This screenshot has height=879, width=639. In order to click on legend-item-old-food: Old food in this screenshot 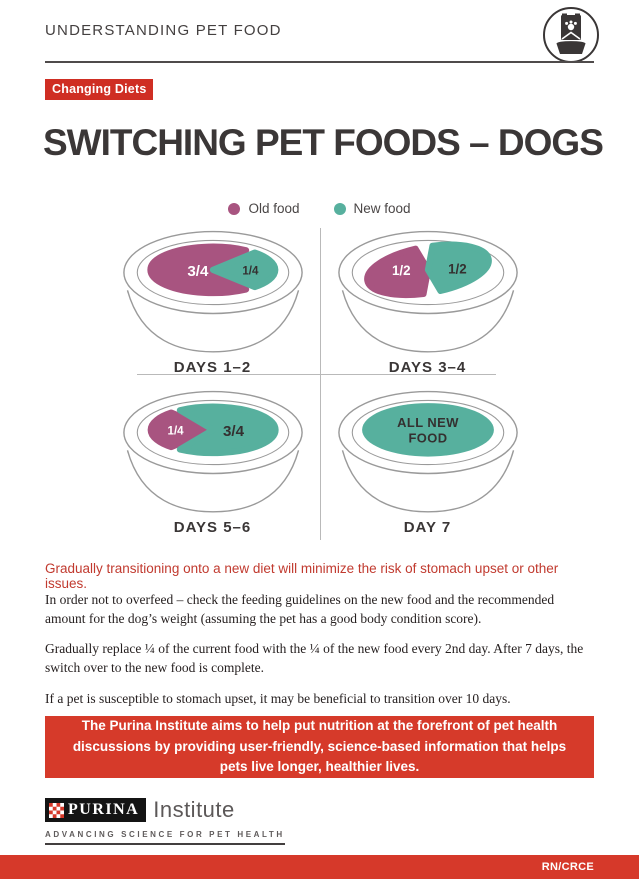, I will do `click(264, 208)`.